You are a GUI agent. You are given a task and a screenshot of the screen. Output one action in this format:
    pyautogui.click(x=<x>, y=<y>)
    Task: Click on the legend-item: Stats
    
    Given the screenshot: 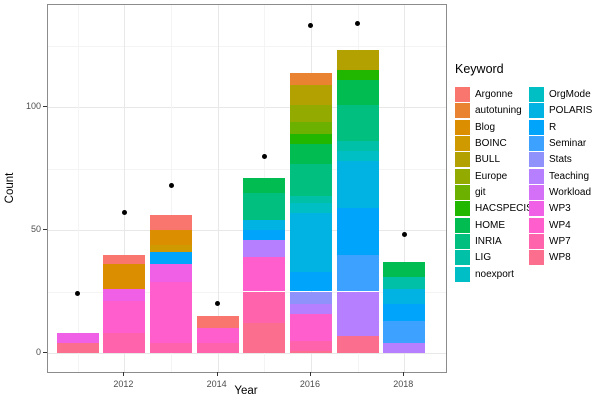 What is the action you would take?
    pyautogui.click(x=560, y=160)
    